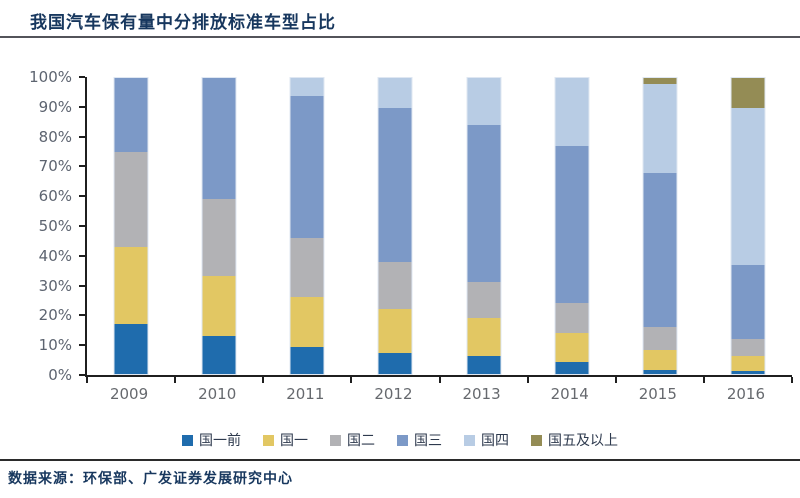 The height and width of the screenshot is (498, 800). What do you see at coordinates (60, 375) in the screenshot?
I see `y-tick-label: 0%` at bounding box center [60, 375].